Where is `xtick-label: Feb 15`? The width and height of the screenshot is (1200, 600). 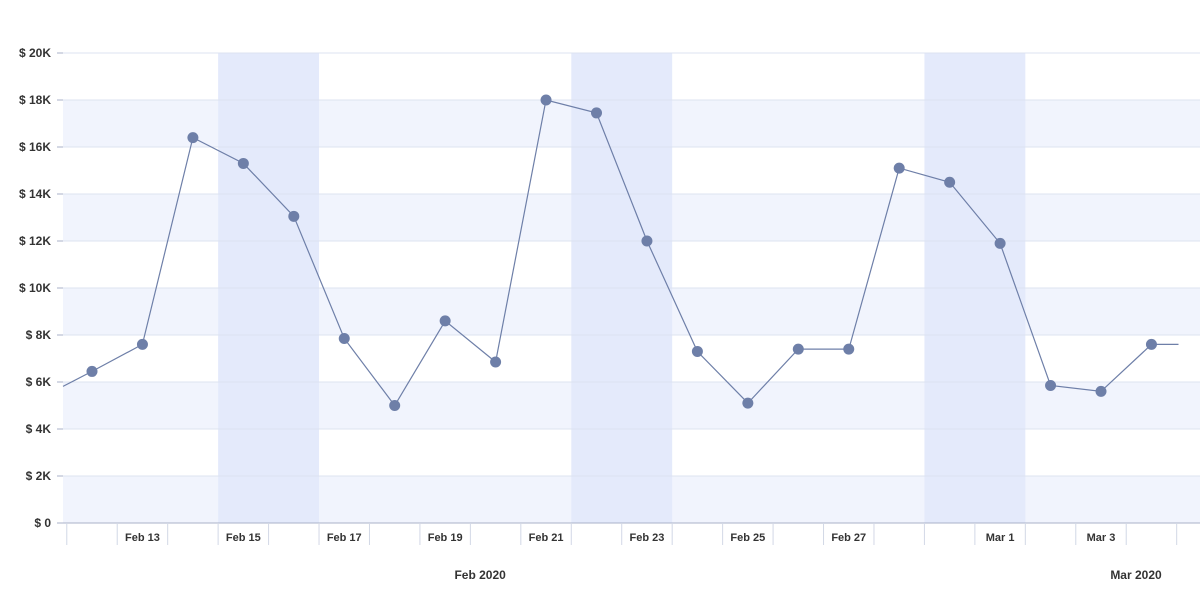
xtick-label: Feb 15 is located at coordinates (243, 538).